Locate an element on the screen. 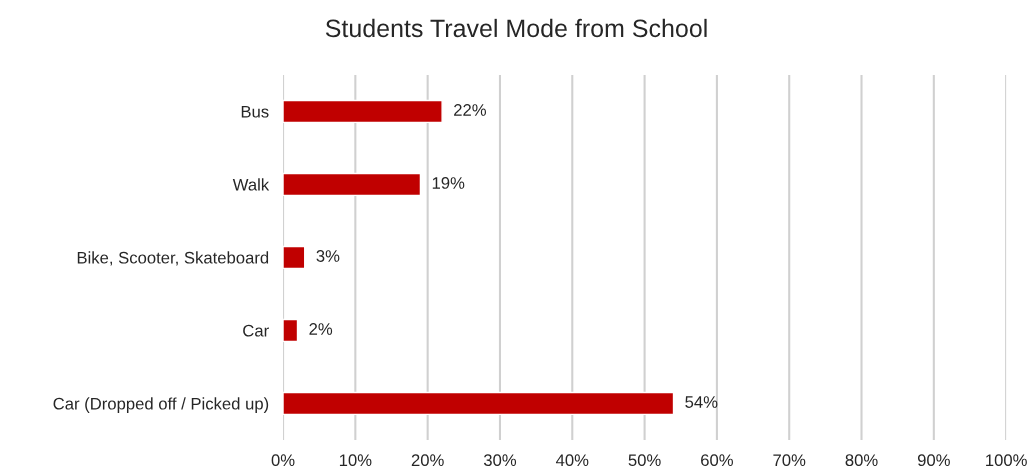 The height and width of the screenshot is (471, 1033). x-tick-label: 0% is located at coordinates (283, 460).